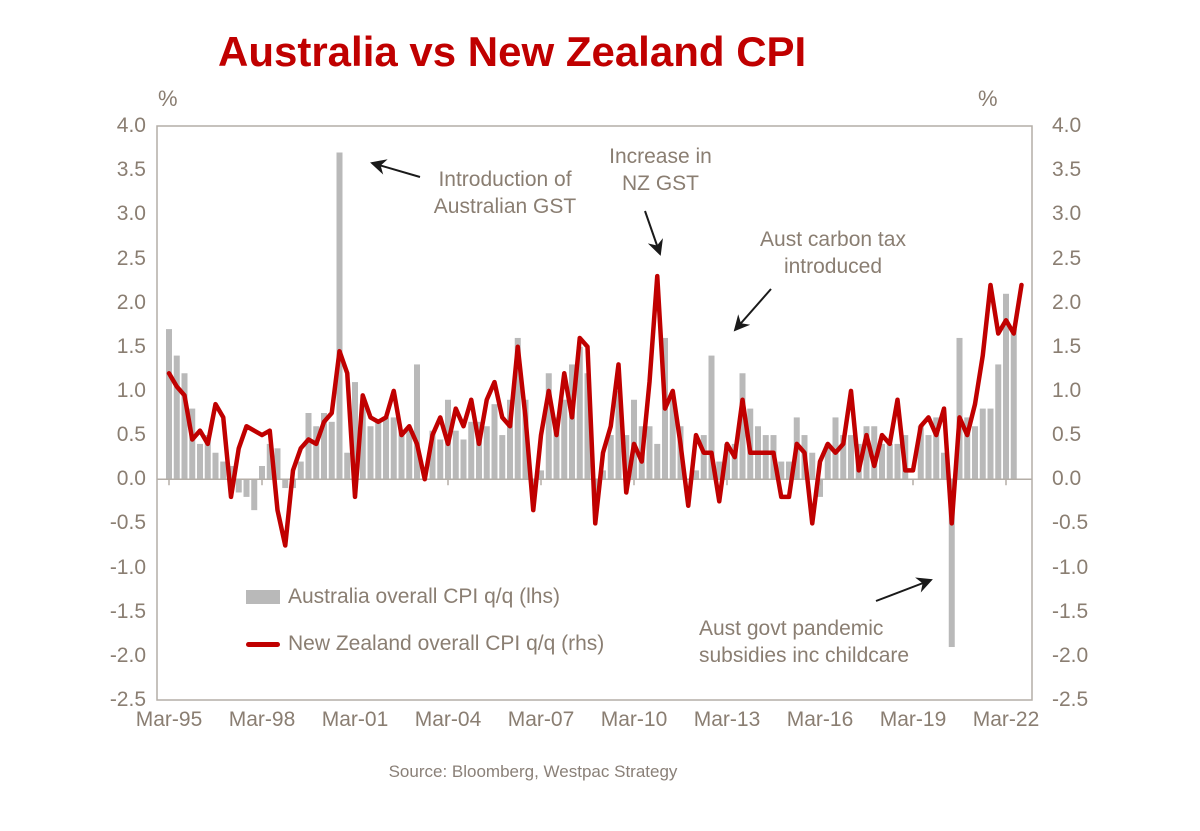 The height and width of the screenshot is (831, 1200). Describe the element at coordinates (1006, 719) in the screenshot. I see `x-tick-label: Mar-22` at that location.